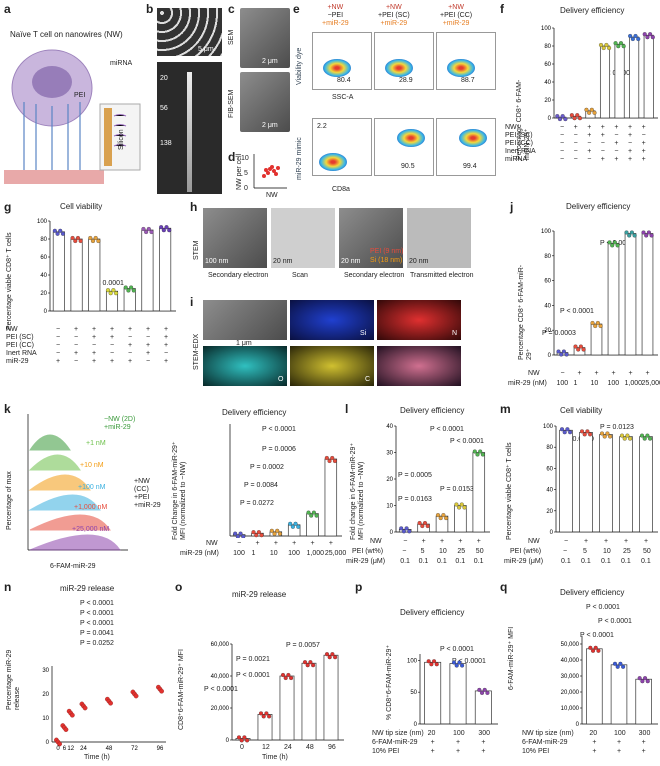 Image resolution: width=660 pixels, height=766 pixels. I want to click on k-xval: 10, so click(273, 553).